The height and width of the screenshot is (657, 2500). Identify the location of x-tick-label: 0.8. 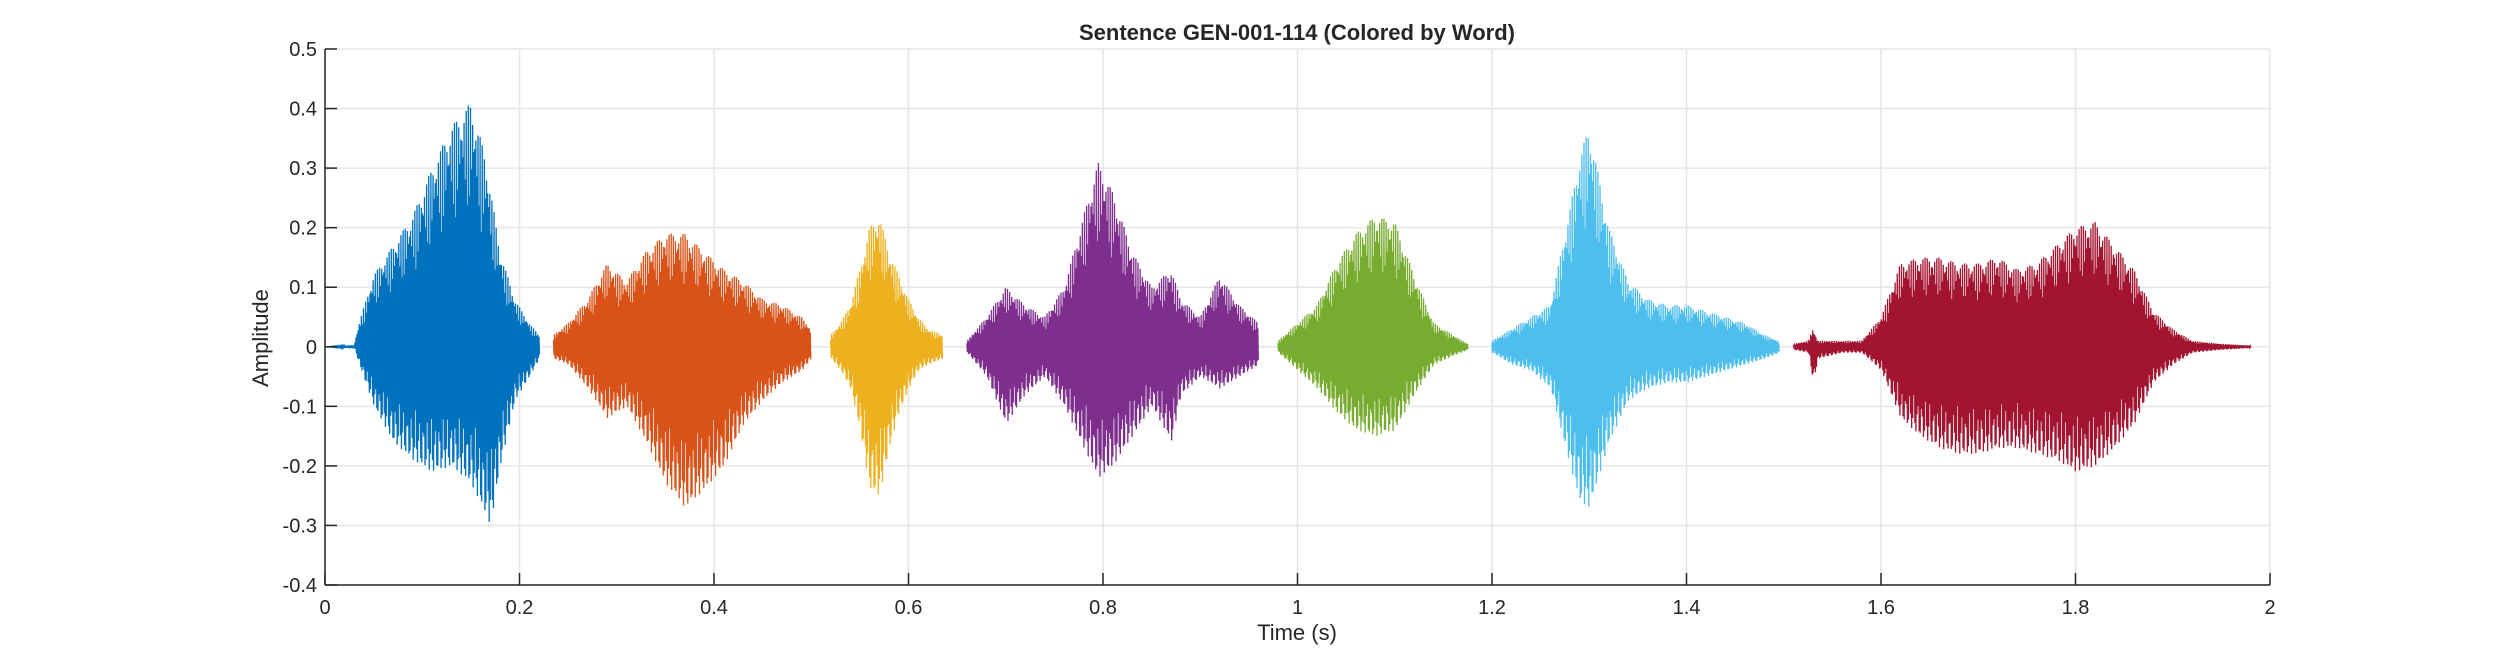
(1103, 608).